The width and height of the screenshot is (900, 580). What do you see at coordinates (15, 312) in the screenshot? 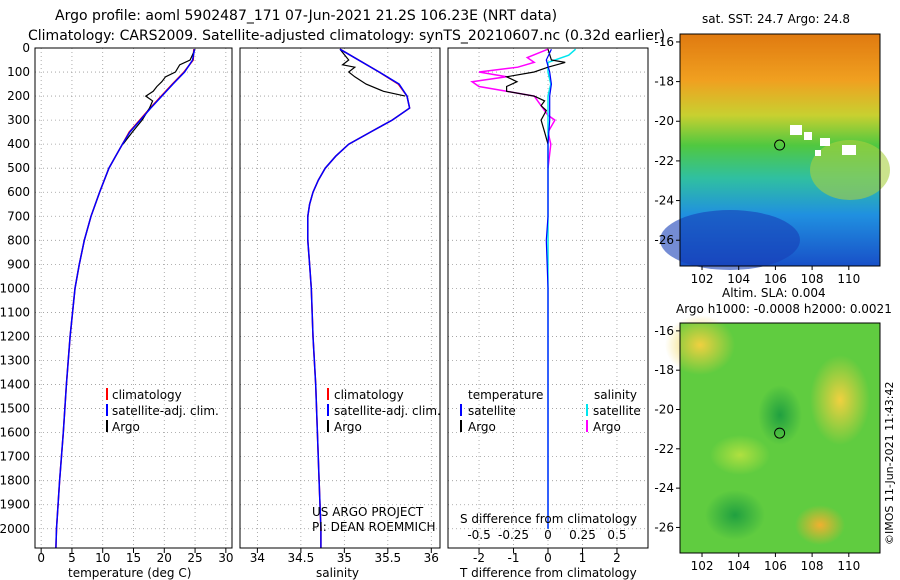
I see `depth-tick-label: 1100` at bounding box center [15, 312].